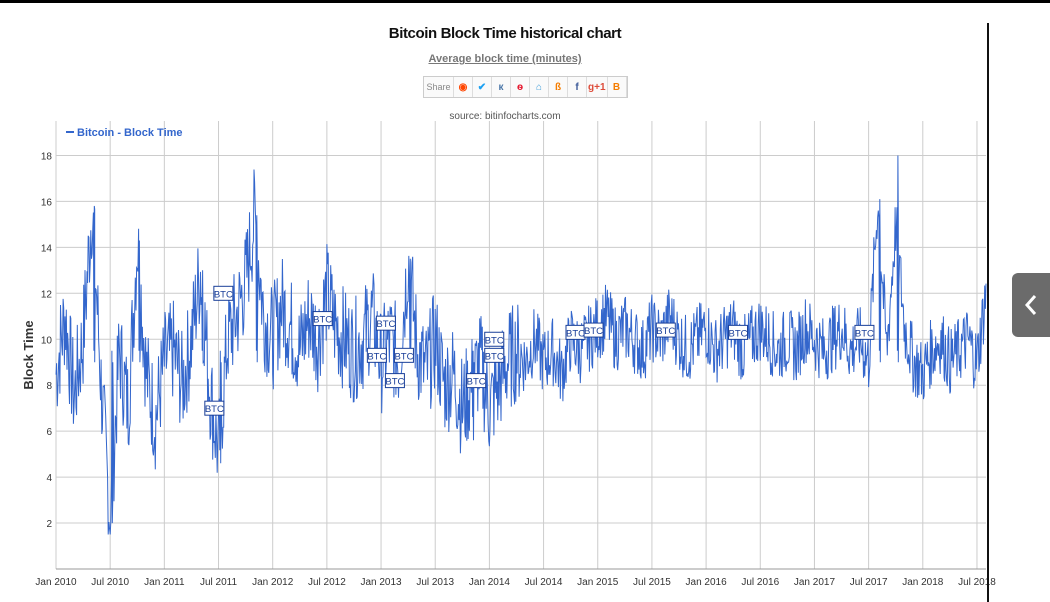 Image resolution: width=1050 pixels, height=602 pixels. I want to click on x-tick-label: Jul 2017, so click(869, 582).